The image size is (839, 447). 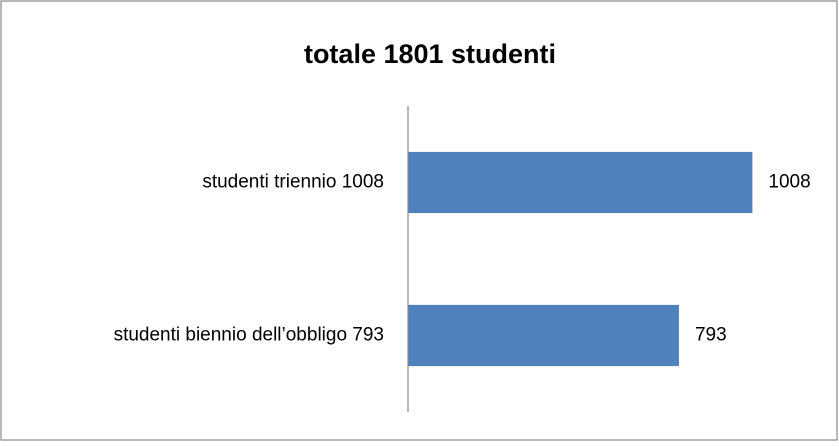 I want to click on data-label: 793, so click(x=711, y=335).